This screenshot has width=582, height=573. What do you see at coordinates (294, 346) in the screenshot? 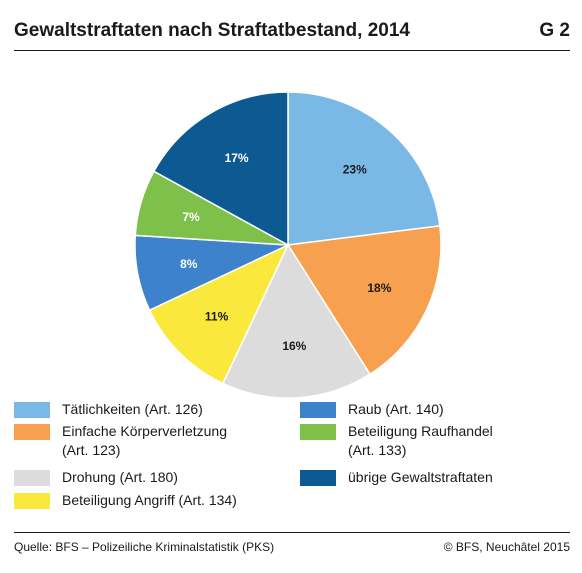
I see `slice-label-3: 16%` at bounding box center [294, 346].